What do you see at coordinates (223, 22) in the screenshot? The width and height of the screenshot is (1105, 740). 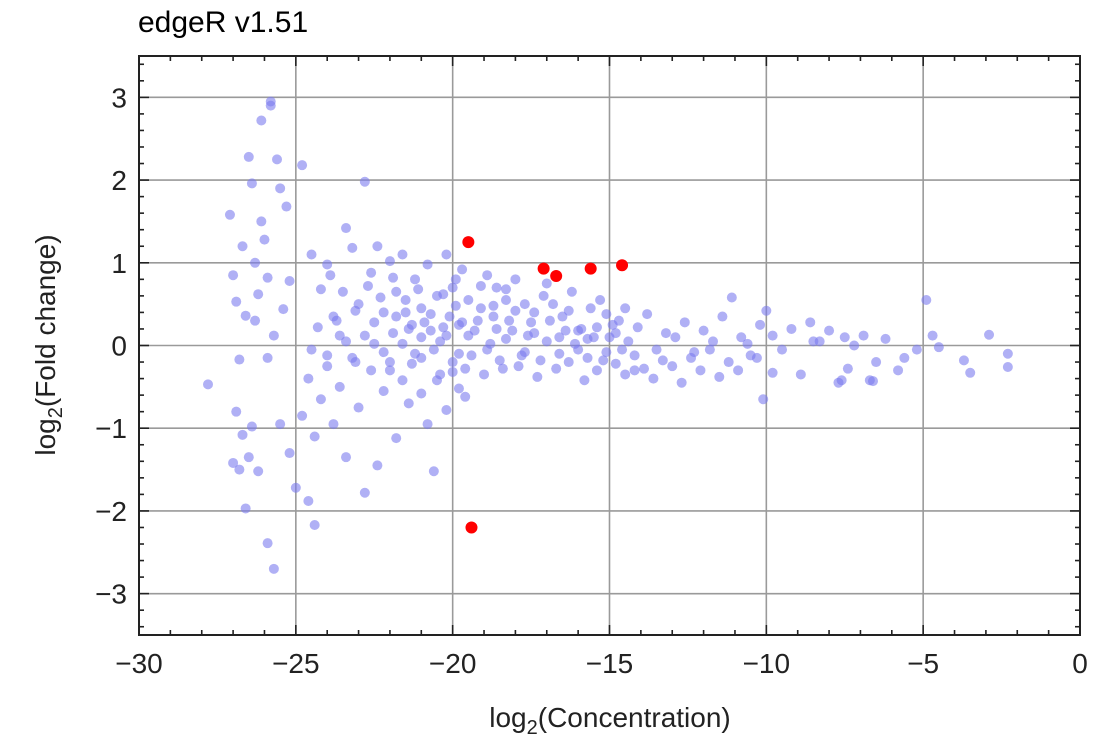 I see `chart-title: edgeR v1.51` at bounding box center [223, 22].